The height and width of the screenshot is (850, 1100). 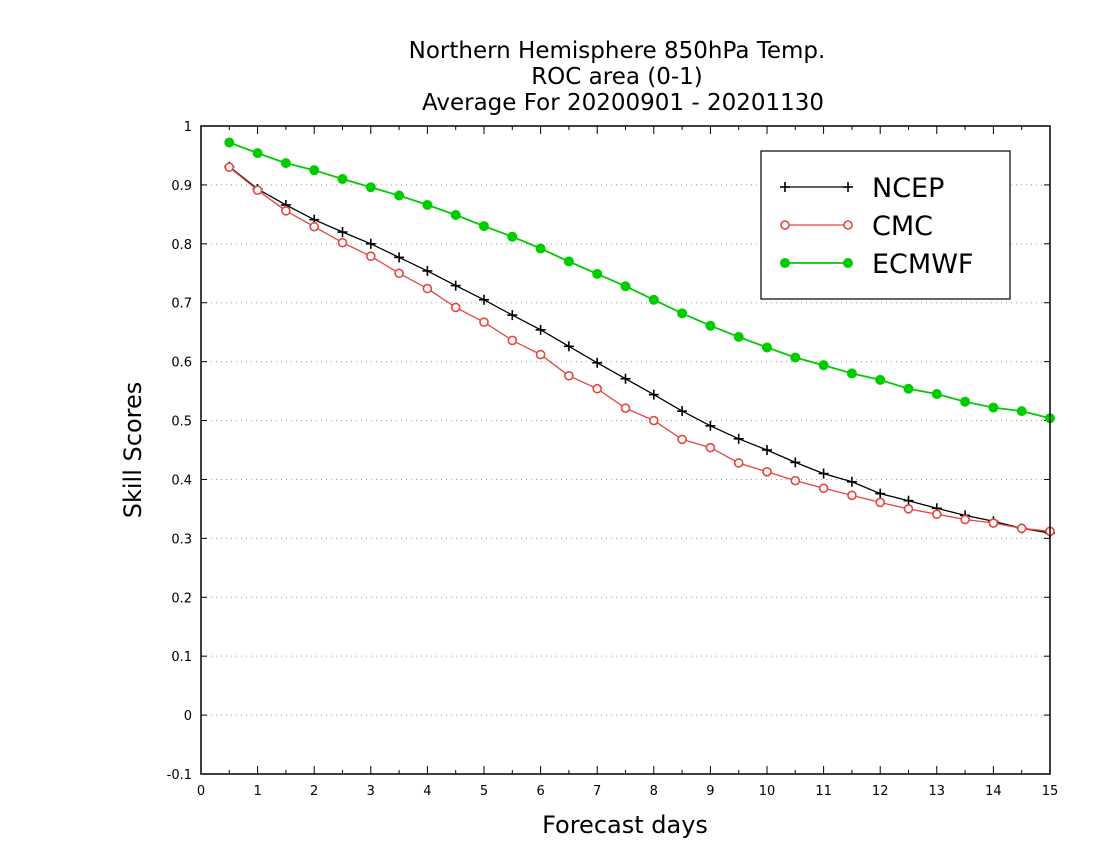 What do you see at coordinates (856, 226) in the screenshot?
I see `legend-item-cmc: CMC` at bounding box center [856, 226].